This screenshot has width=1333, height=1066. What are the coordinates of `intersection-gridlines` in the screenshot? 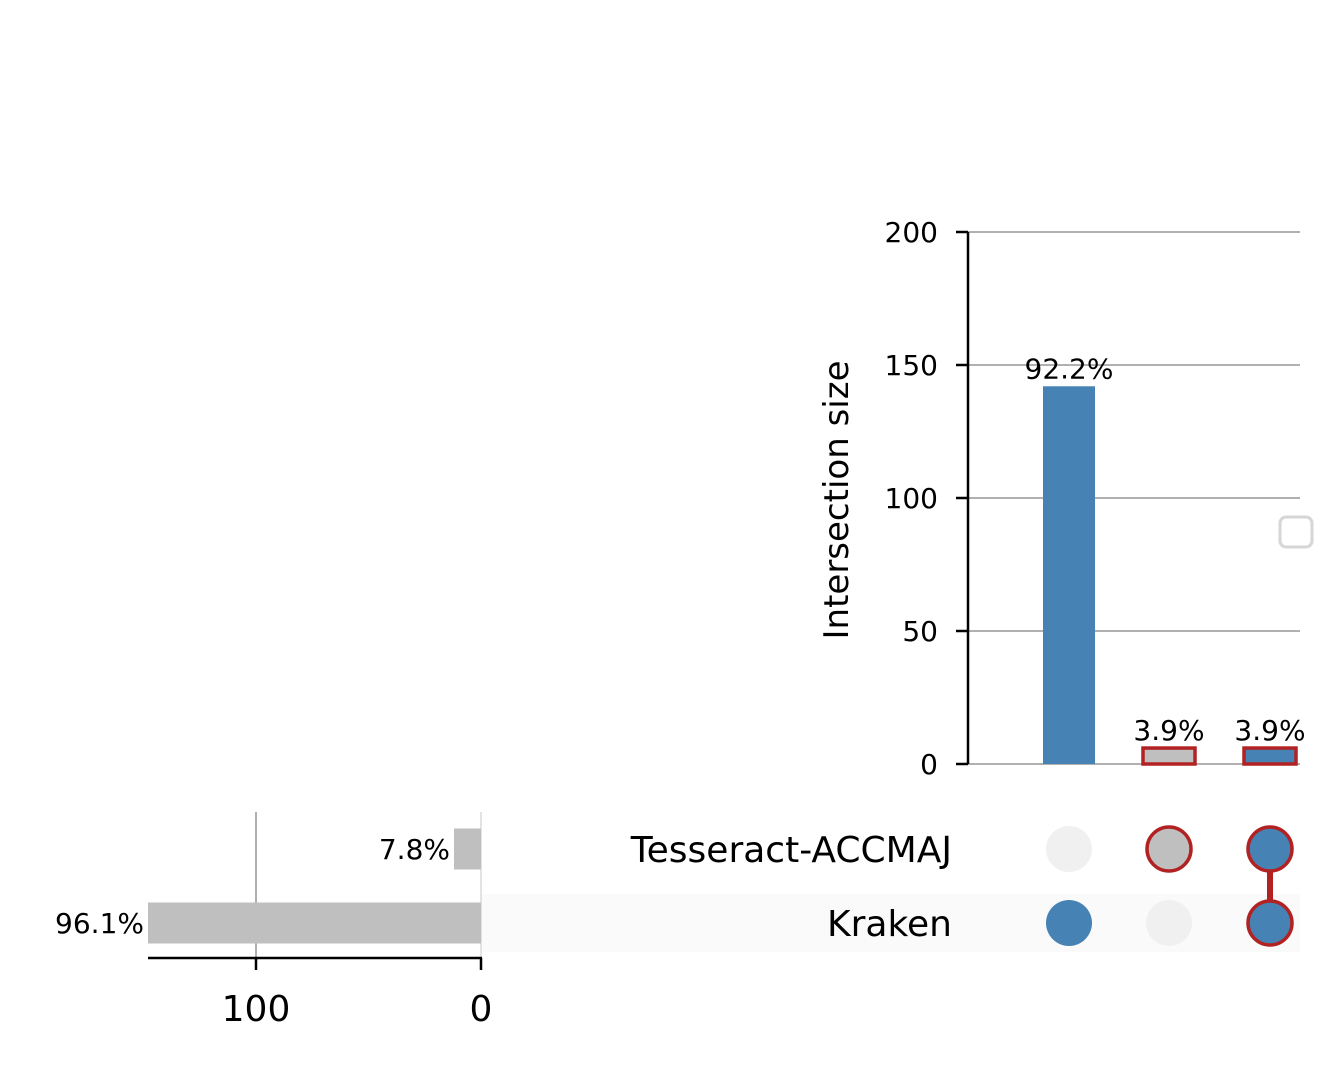 It's located at (1134, 498).